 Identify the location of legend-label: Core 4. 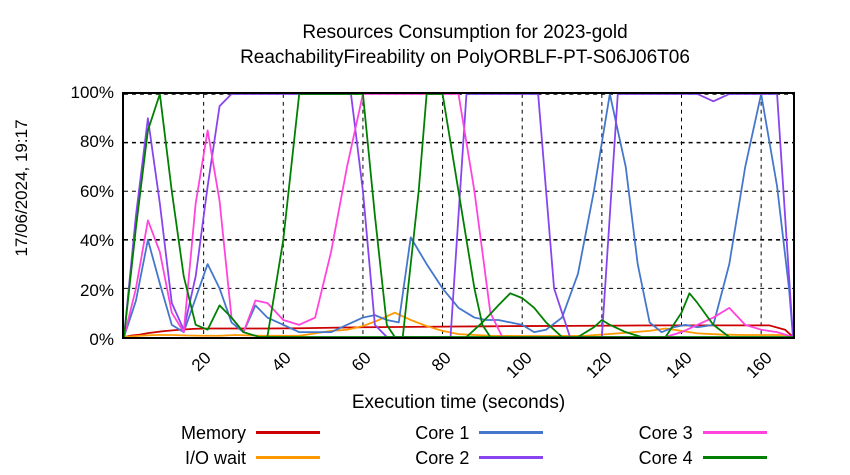
(665, 457).